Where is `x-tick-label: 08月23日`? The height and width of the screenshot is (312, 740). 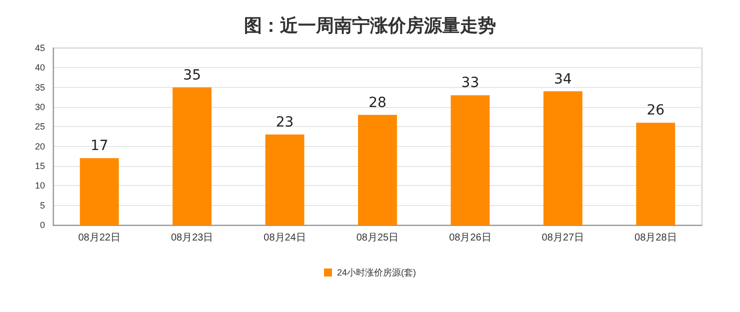 x-tick-label: 08月23日 is located at coordinates (192, 238).